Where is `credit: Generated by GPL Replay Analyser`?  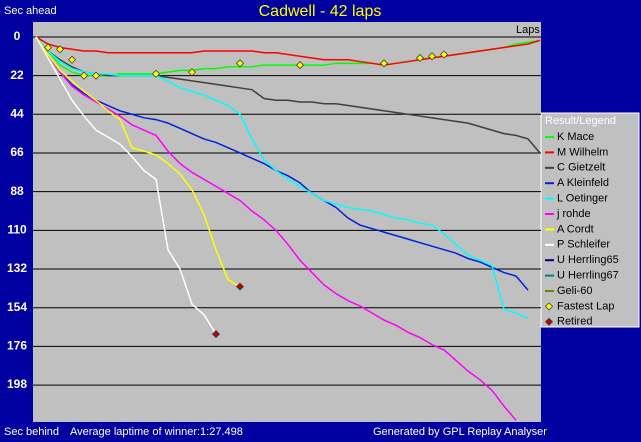
credit: Generated by GPL Replay Analyser is located at coordinates (460, 432).